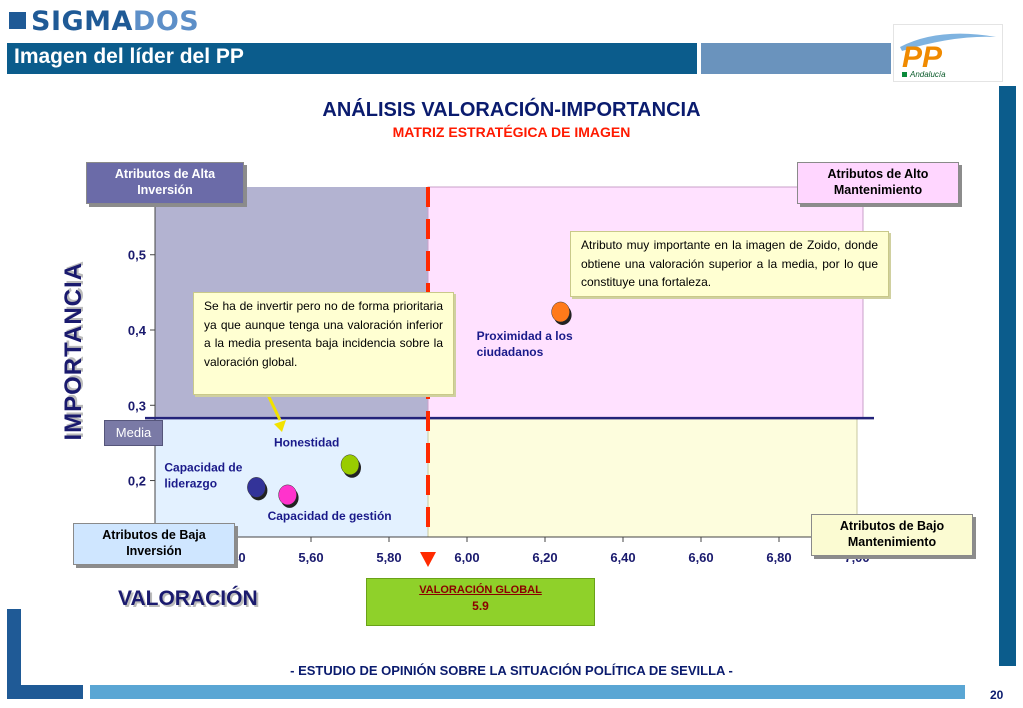 The image size is (1023, 708). What do you see at coordinates (137, 255) in the screenshot?
I see `y-tick-label: 0,5` at bounding box center [137, 255].